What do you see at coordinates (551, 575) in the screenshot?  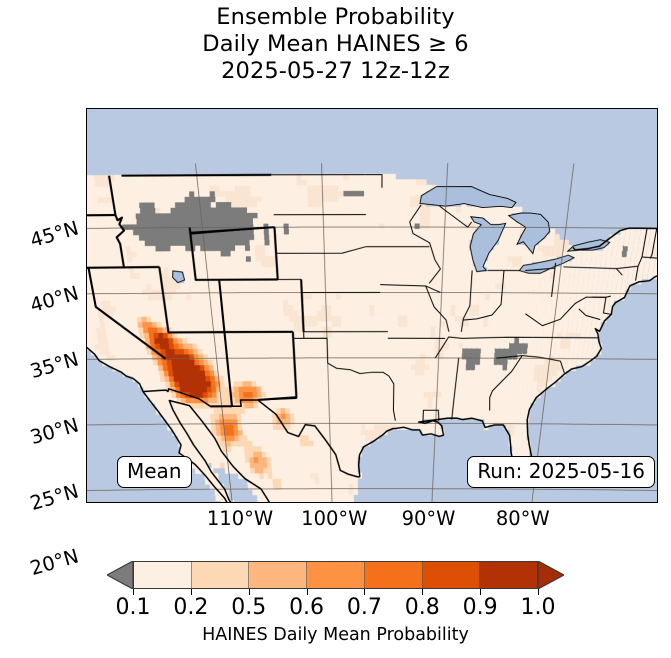 I see `colorbar-over-arrow-icon` at bounding box center [551, 575].